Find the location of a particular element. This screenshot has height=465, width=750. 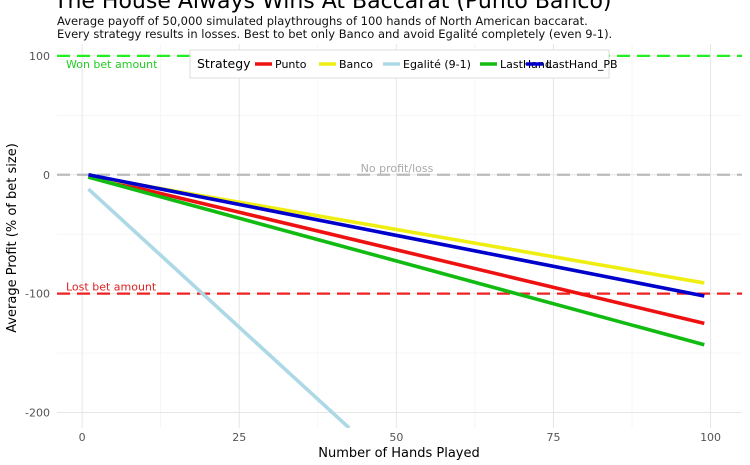

x-tick-label: 25 is located at coordinates (239, 437).